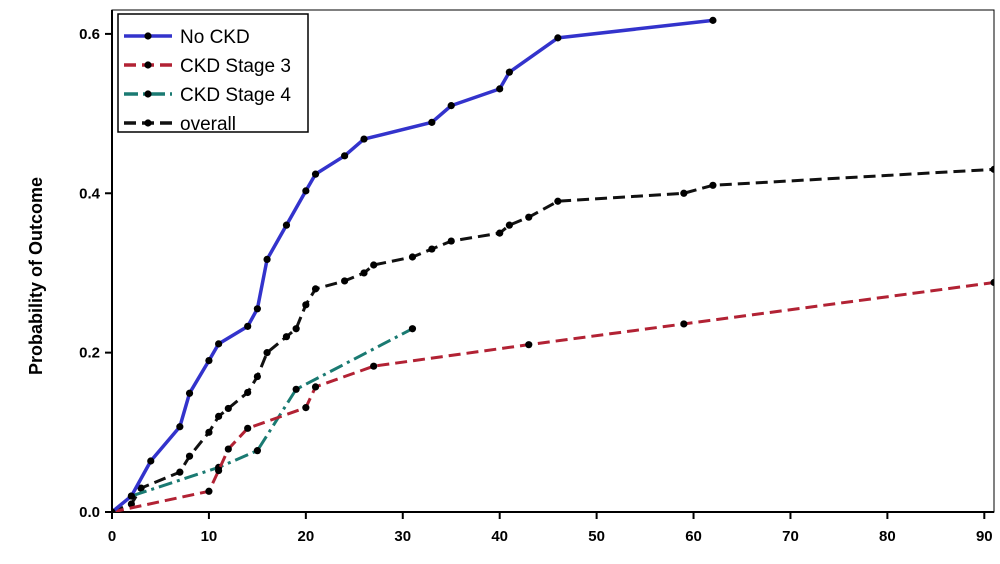  What do you see at coordinates (112, 536) in the screenshot?
I see `x-tick-label: 0` at bounding box center [112, 536].